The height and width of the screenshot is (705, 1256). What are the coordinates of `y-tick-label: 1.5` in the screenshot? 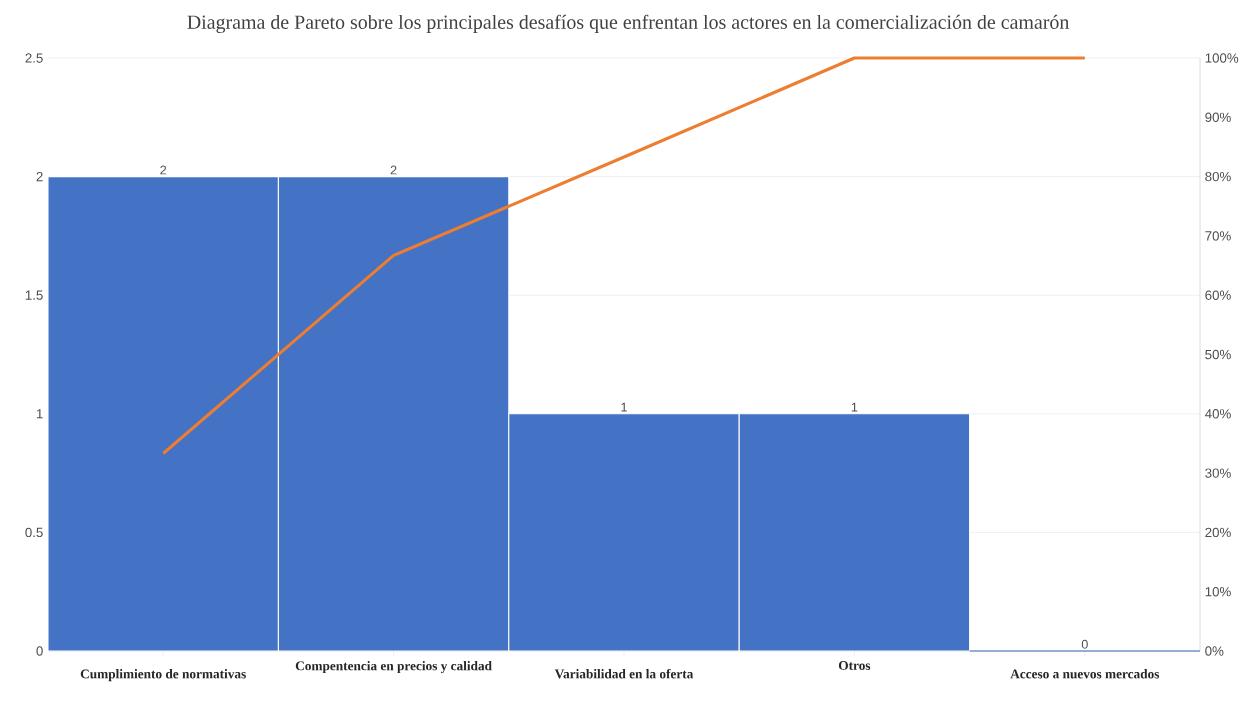 It's located at (34, 295).